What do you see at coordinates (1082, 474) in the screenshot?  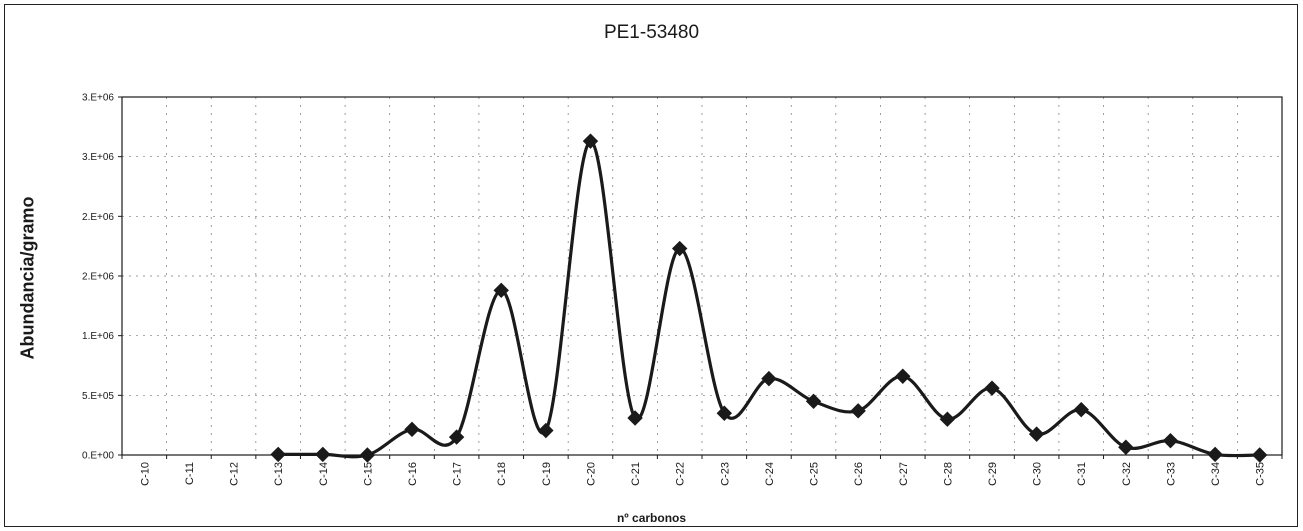 I see `x-tick-label: C-31` at bounding box center [1082, 474].